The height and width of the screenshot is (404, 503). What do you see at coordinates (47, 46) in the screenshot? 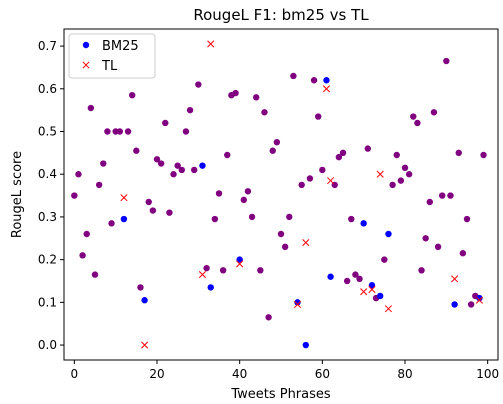
I see `y-tick-label: 0.7` at bounding box center [47, 46].